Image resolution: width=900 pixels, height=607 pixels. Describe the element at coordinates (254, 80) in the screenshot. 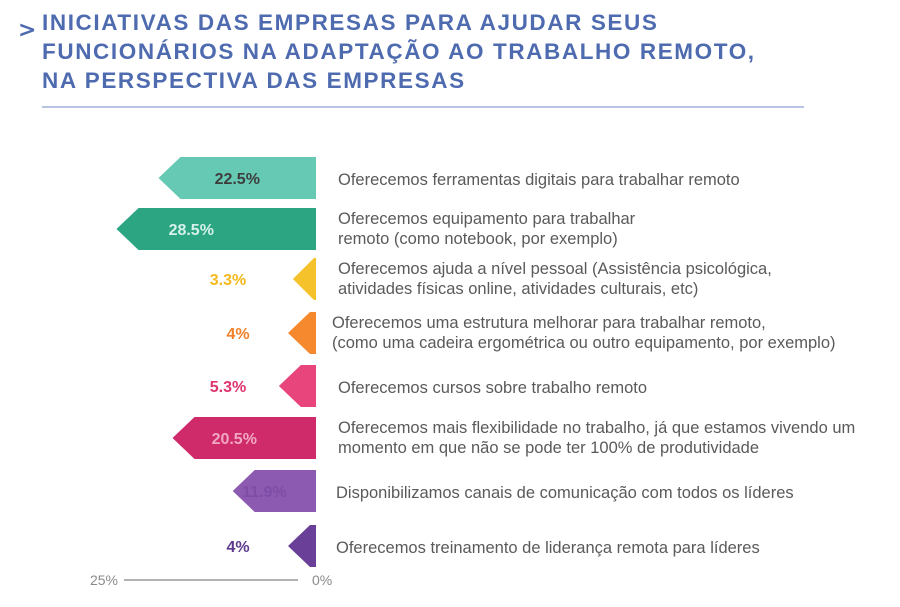

I see `title-line: NA PERSPECTIVA DAS EMPRESAS` at that location.